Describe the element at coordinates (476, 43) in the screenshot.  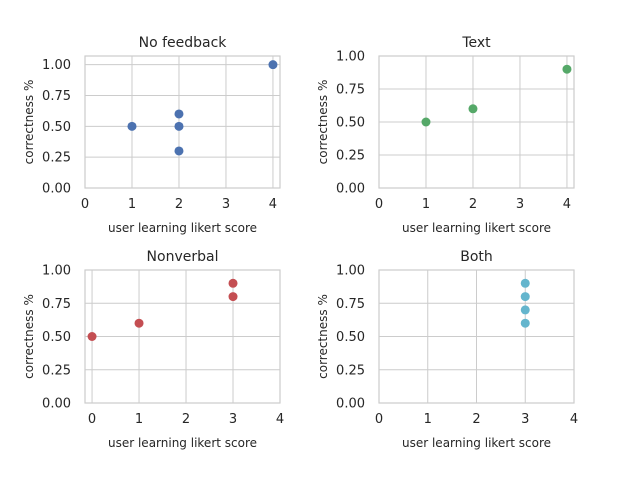
I see `subplot-title: Text` at that location.